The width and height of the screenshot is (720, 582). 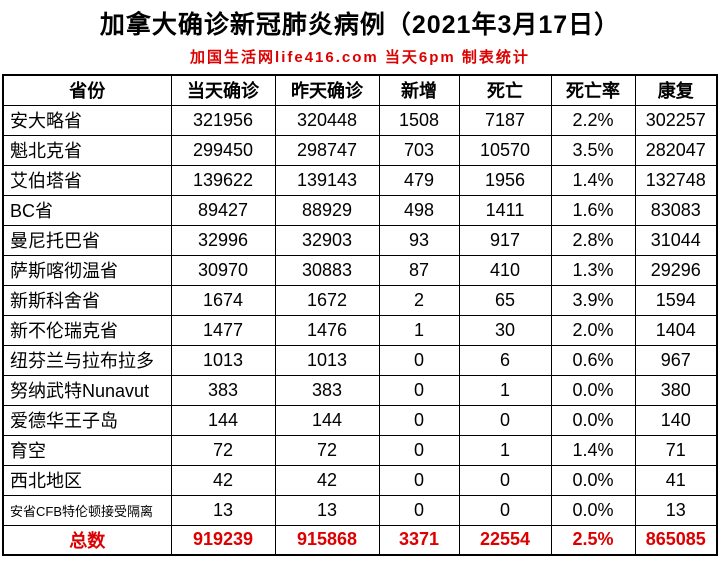 What do you see at coordinates (676, 210) in the screenshot?
I see `value-cell: 83083` at bounding box center [676, 210].